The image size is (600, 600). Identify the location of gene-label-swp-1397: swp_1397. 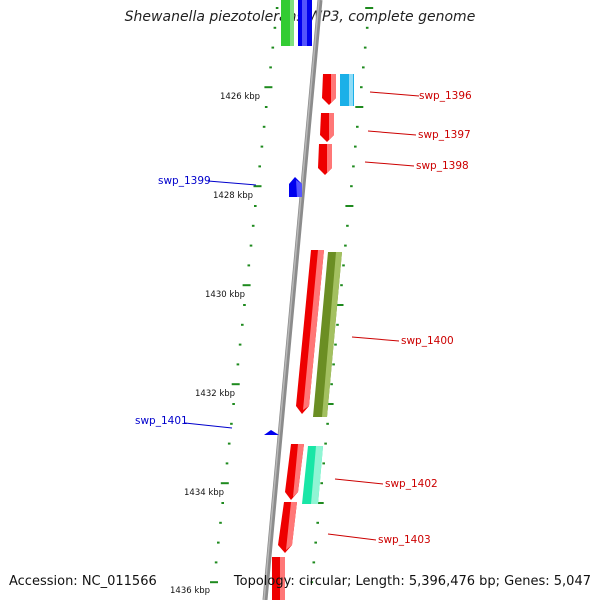
(444, 135).